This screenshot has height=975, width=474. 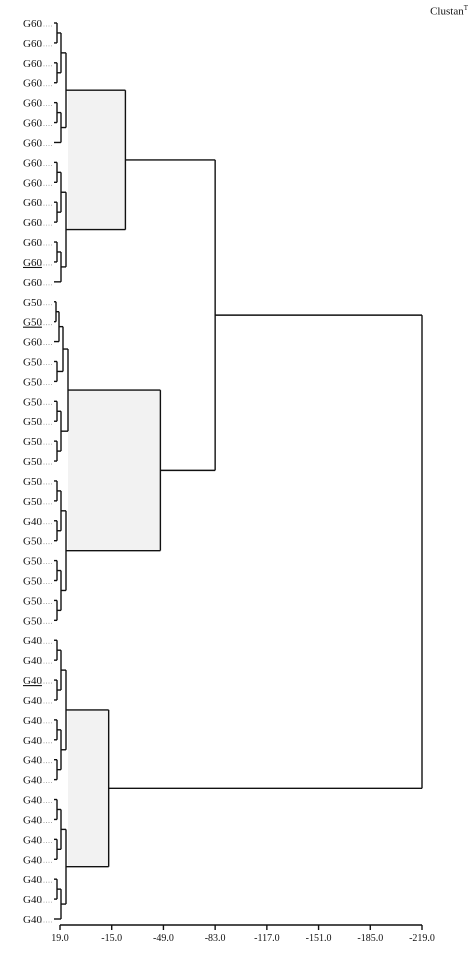 I want to click on axis-tick-label: -49.0, so click(x=163, y=938).